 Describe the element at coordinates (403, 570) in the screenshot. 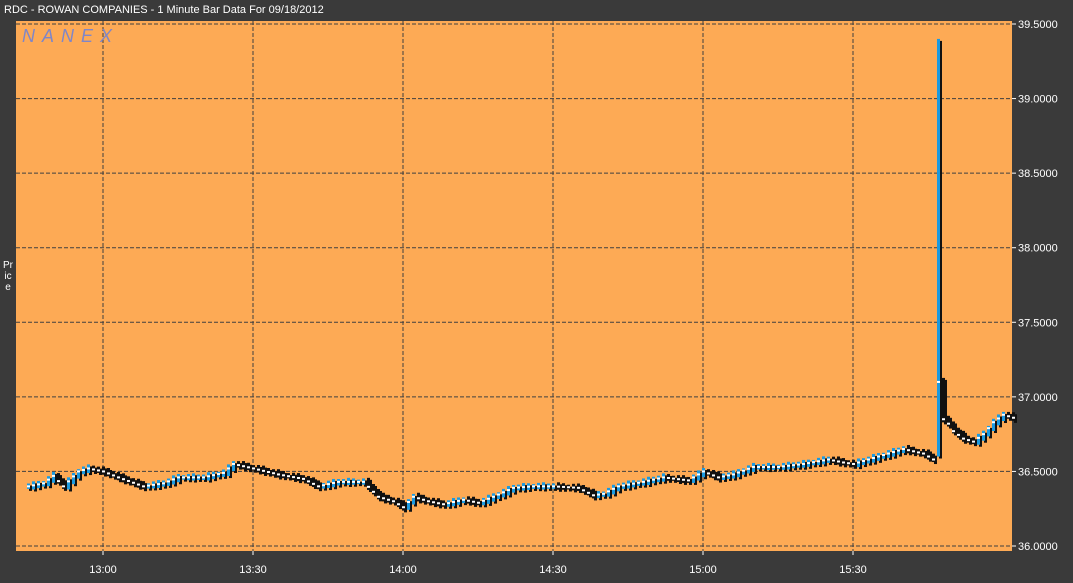

I see `x-tick-label: 14:00` at that location.